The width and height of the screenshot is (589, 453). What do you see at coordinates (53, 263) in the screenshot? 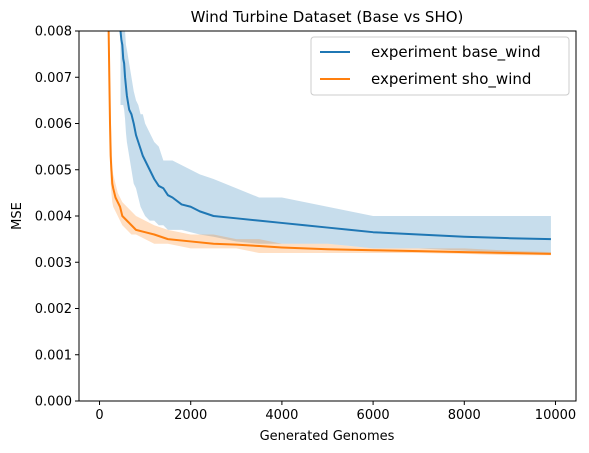
I see `y-tick-label: 0.003` at bounding box center [53, 263].